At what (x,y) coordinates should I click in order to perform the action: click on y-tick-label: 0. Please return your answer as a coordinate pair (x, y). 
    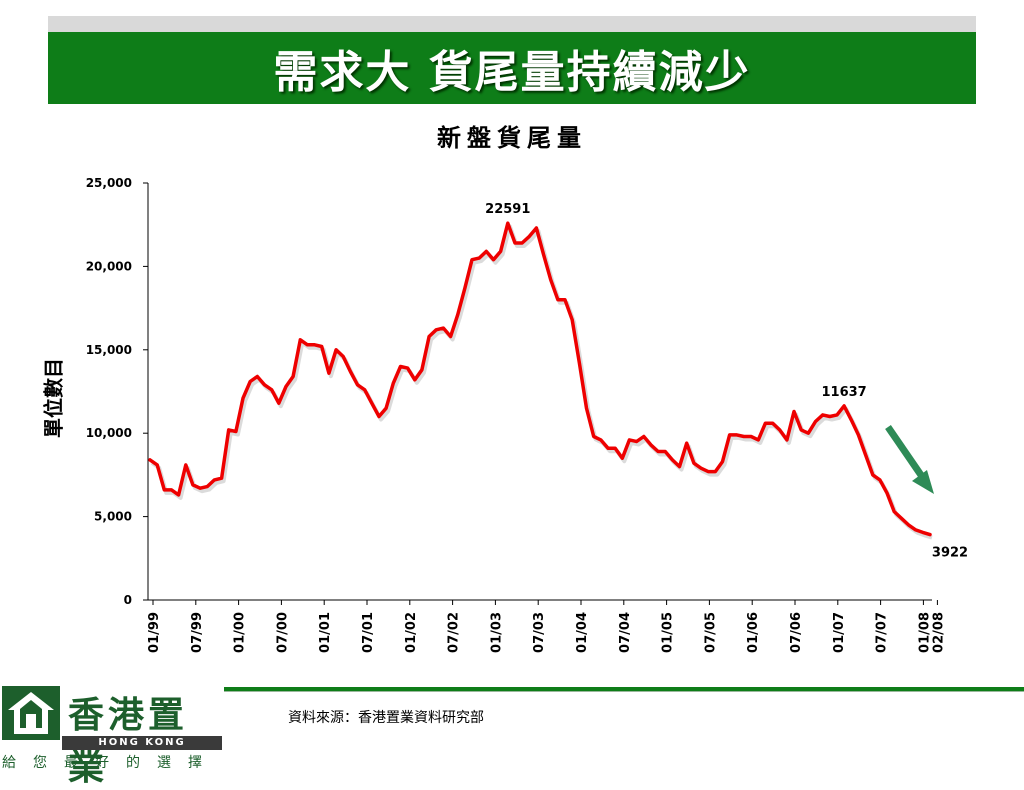
    Looking at the image, I should click on (128, 600).